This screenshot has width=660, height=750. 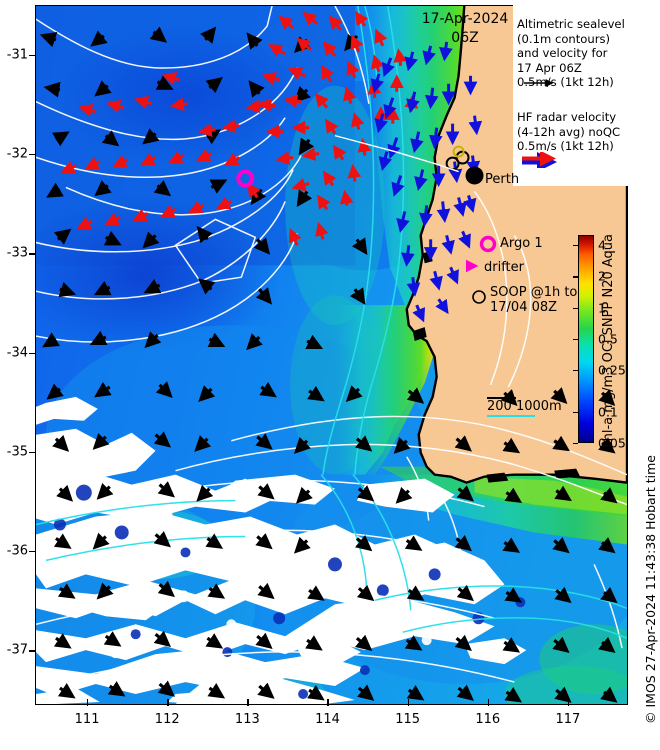 What do you see at coordinates (602, 308) in the screenshot?
I see `colorbar-tick-label: 1` at bounding box center [602, 308].